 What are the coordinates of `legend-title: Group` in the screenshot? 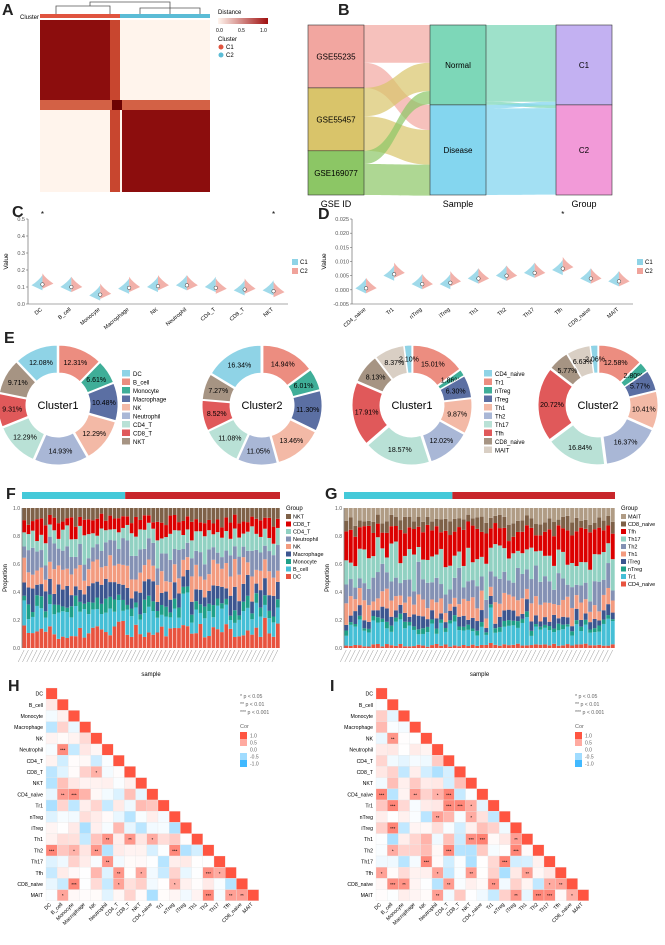 It's located at (294, 509).